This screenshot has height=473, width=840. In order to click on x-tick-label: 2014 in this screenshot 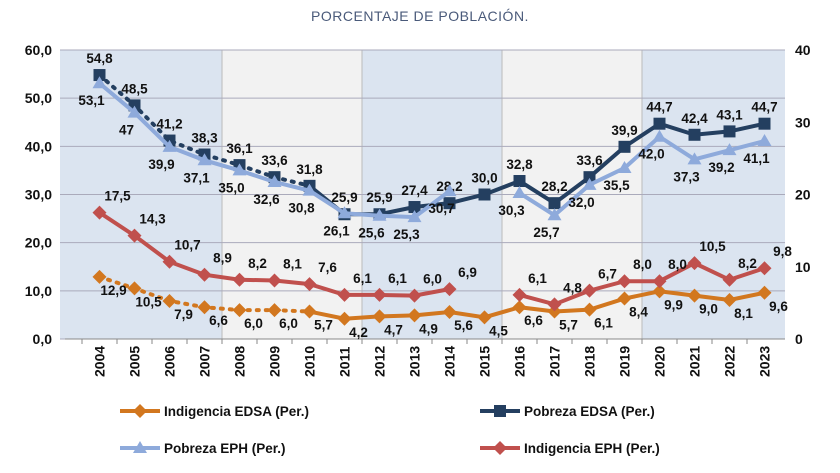, I will do `click(450, 361)`.